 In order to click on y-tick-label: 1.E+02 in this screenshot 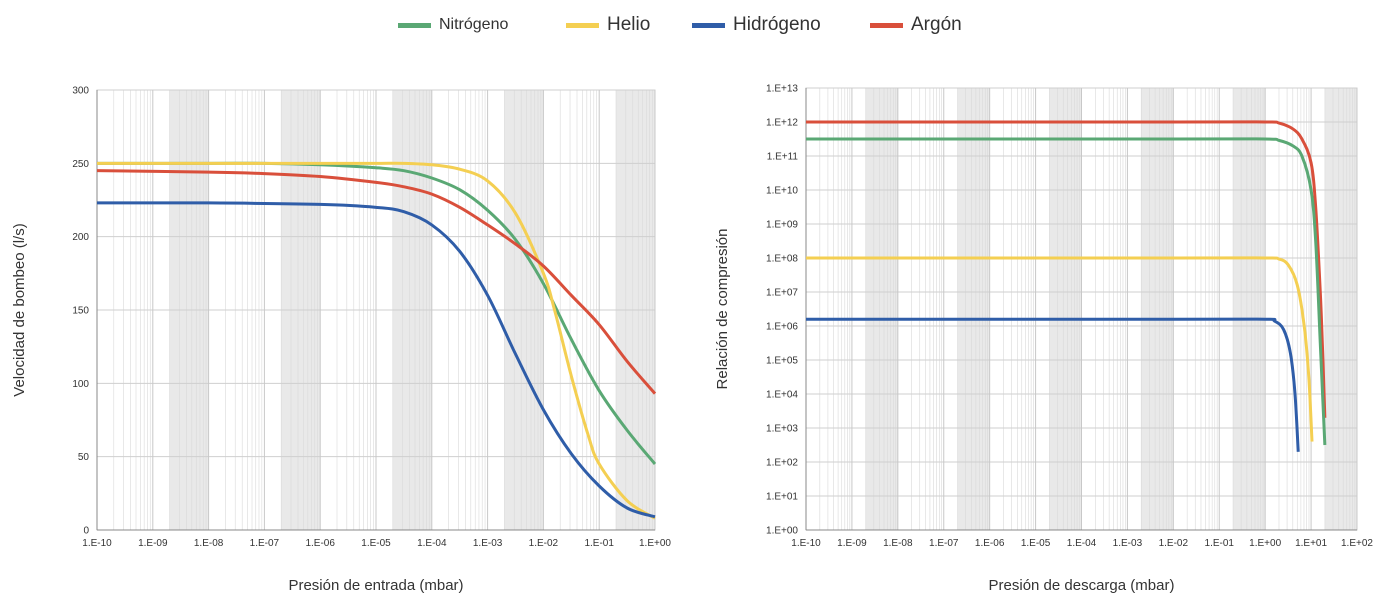, I will do `click(782, 463)`.